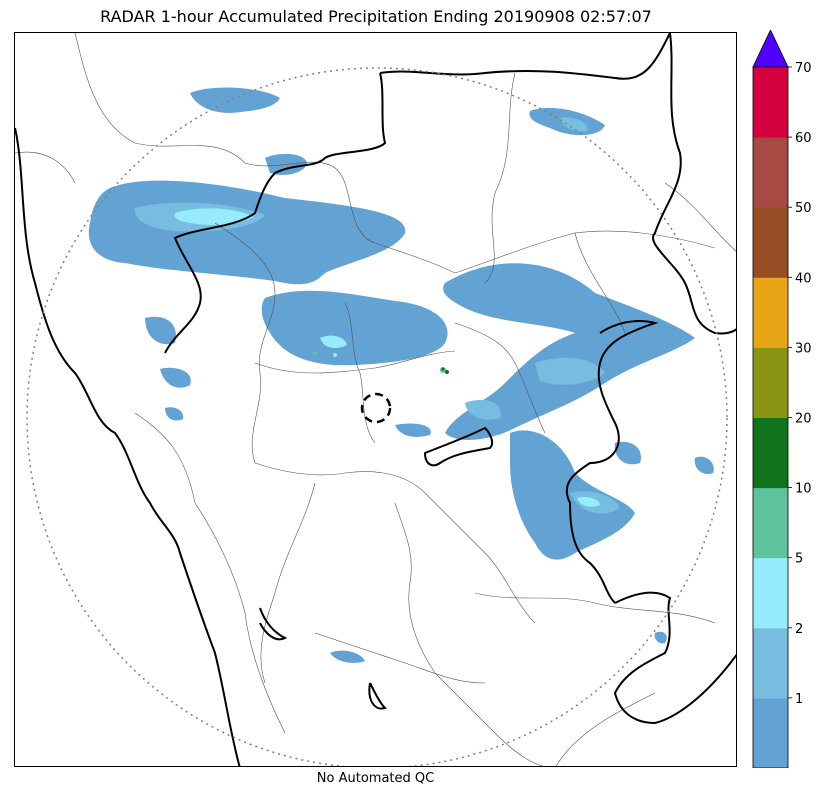 The height and width of the screenshot is (797, 825). What do you see at coordinates (375, 778) in the screenshot?
I see `qc-status-label: No Automated QC` at bounding box center [375, 778].